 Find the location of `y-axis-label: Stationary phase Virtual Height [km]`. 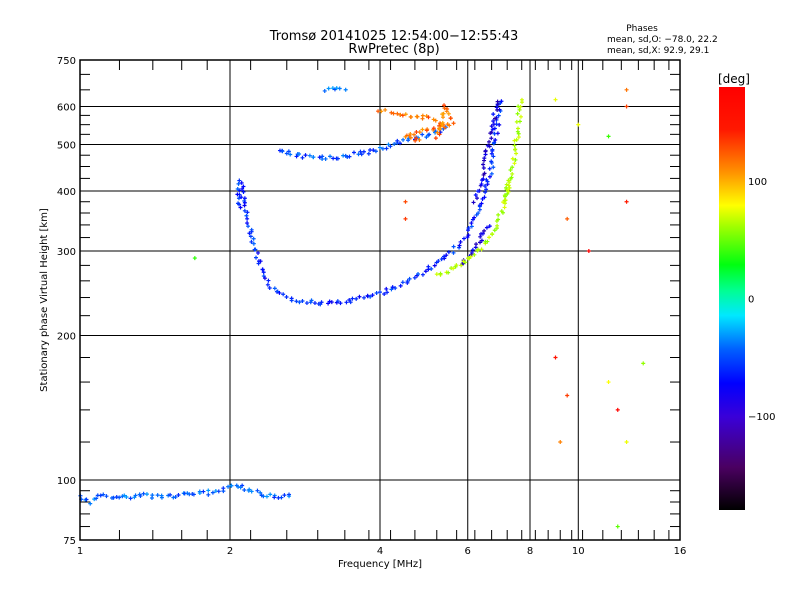

y-axis-label: Stationary phase Virtual Height [km] is located at coordinates (44, 300).